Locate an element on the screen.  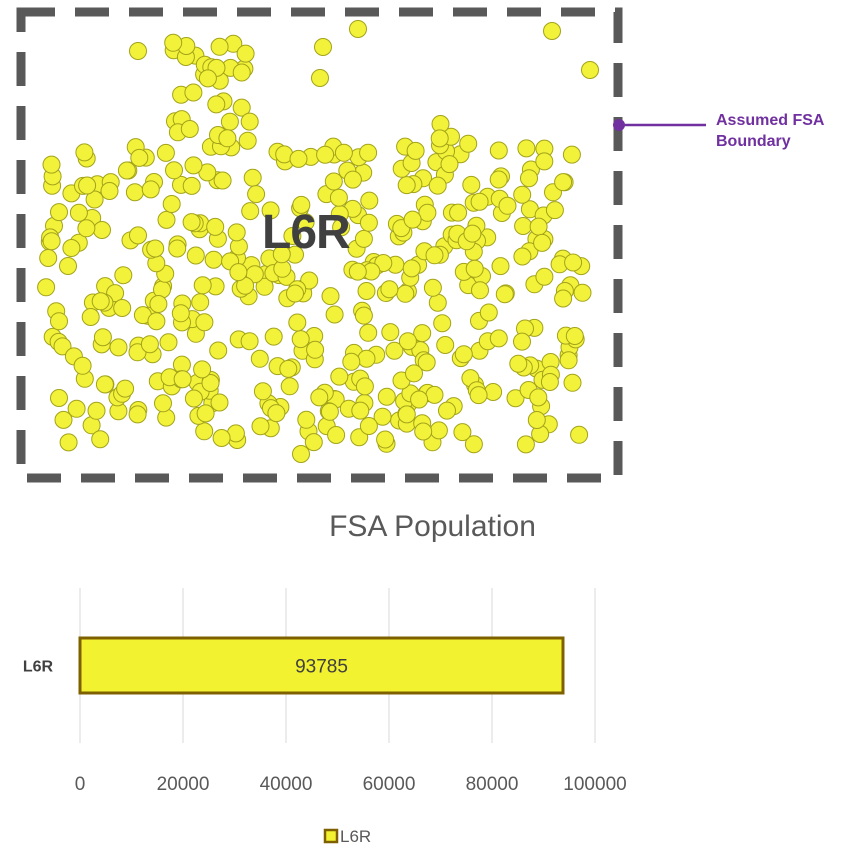
x-tick-label: 40000 is located at coordinates (286, 784).